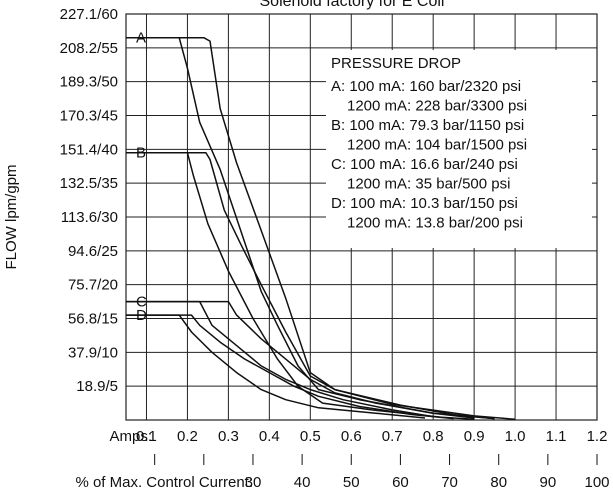 This screenshot has width=613, height=491. Describe the element at coordinates (428, 184) in the screenshot. I see `legend-entry: 1200 mA: 35 bar/500 psi` at that location.